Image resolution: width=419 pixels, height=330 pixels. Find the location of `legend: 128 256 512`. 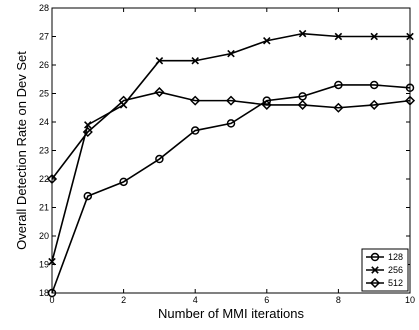

legend: 128 256 512 is located at coordinates (385, 270).